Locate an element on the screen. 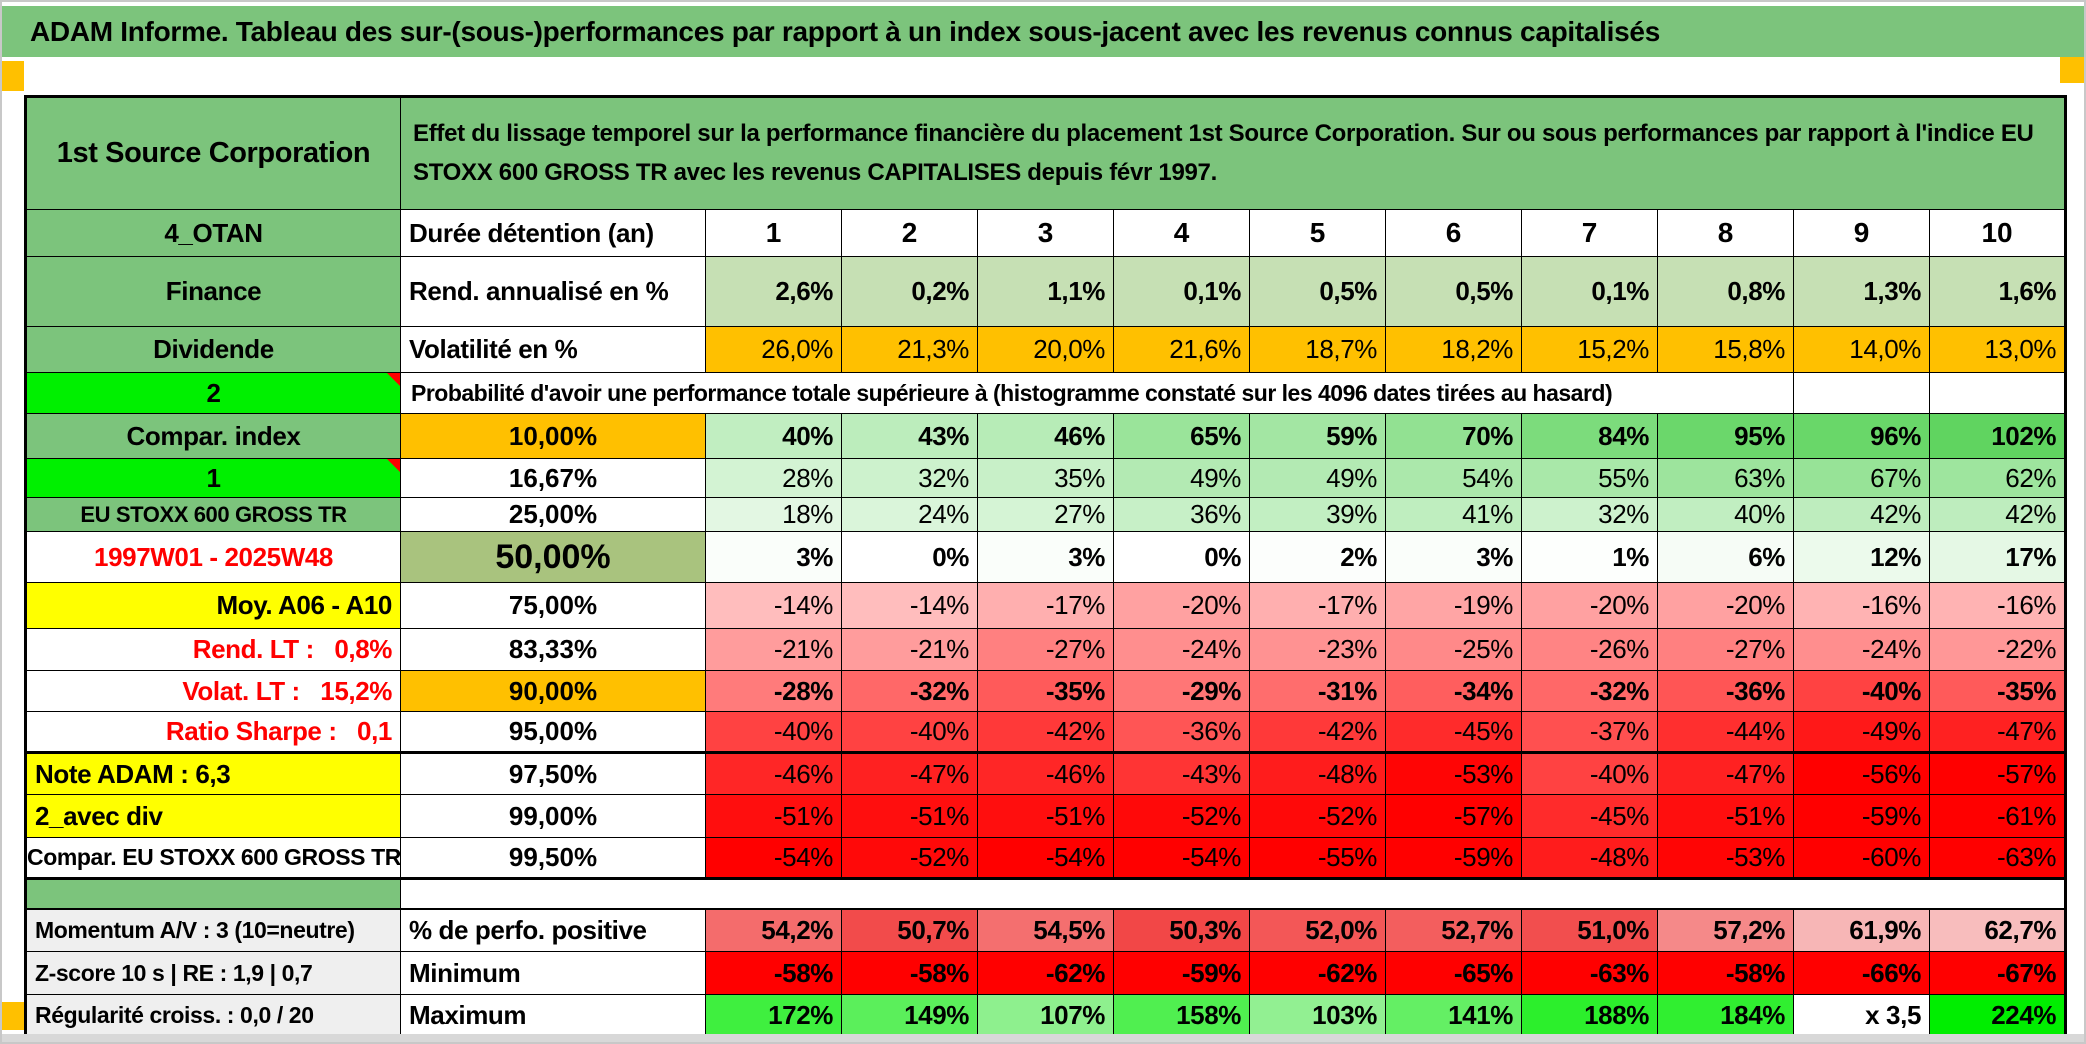 The width and height of the screenshot is (2086, 1044). row-header-p975: Note ADAM : 6,3 is located at coordinates (213, 773).